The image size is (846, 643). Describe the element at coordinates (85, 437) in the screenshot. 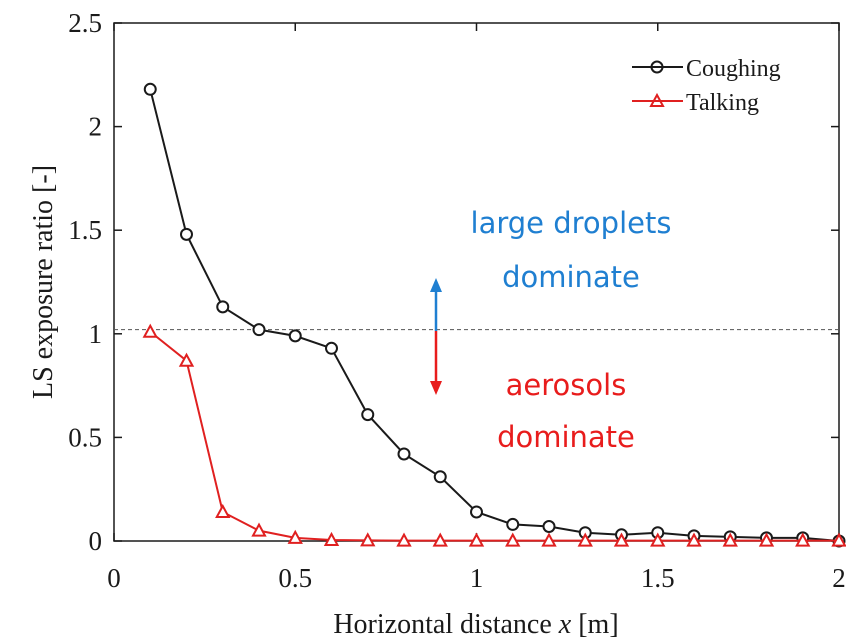

I see `y-tick-label: 0.5` at that location.